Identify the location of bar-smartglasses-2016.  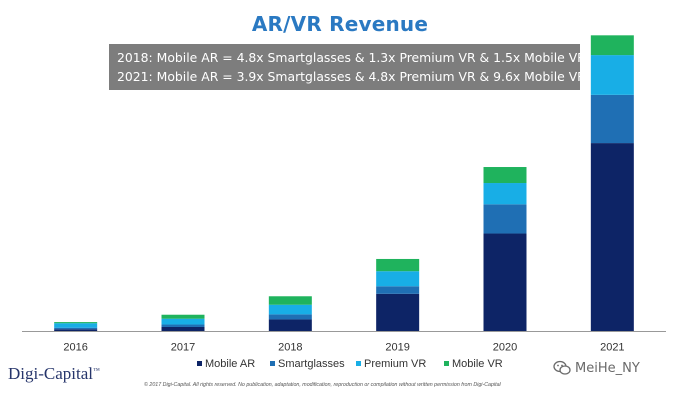
(76, 328).